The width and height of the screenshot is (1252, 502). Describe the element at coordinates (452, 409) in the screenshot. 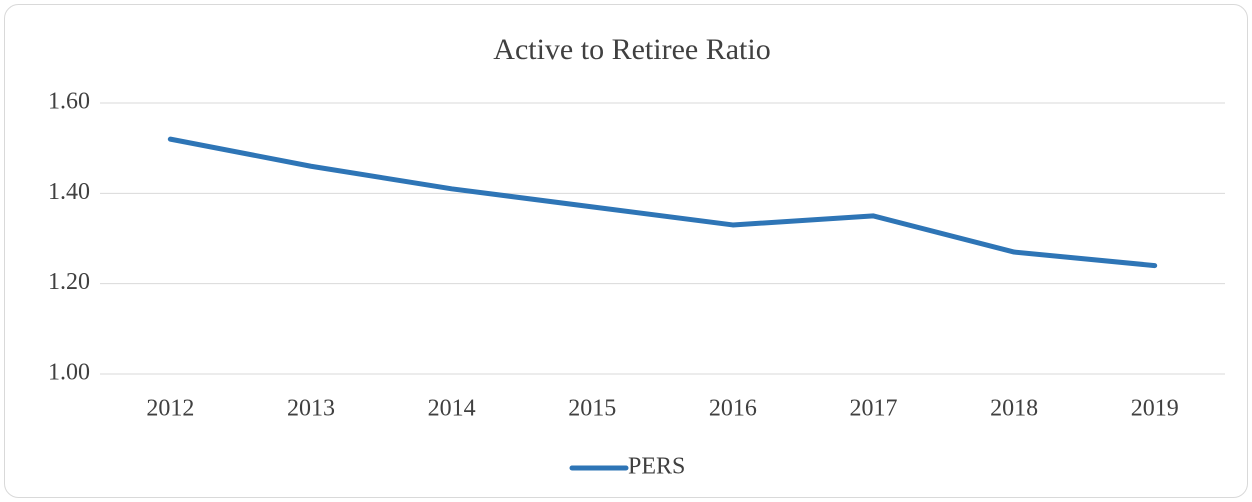

I see `x-tick-label: 2014` at that location.